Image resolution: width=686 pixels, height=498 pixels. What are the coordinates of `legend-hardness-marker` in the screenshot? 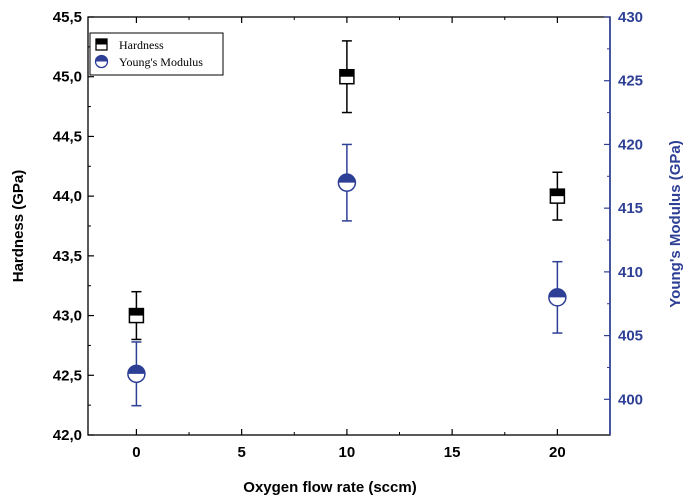 It's located at (101, 44).